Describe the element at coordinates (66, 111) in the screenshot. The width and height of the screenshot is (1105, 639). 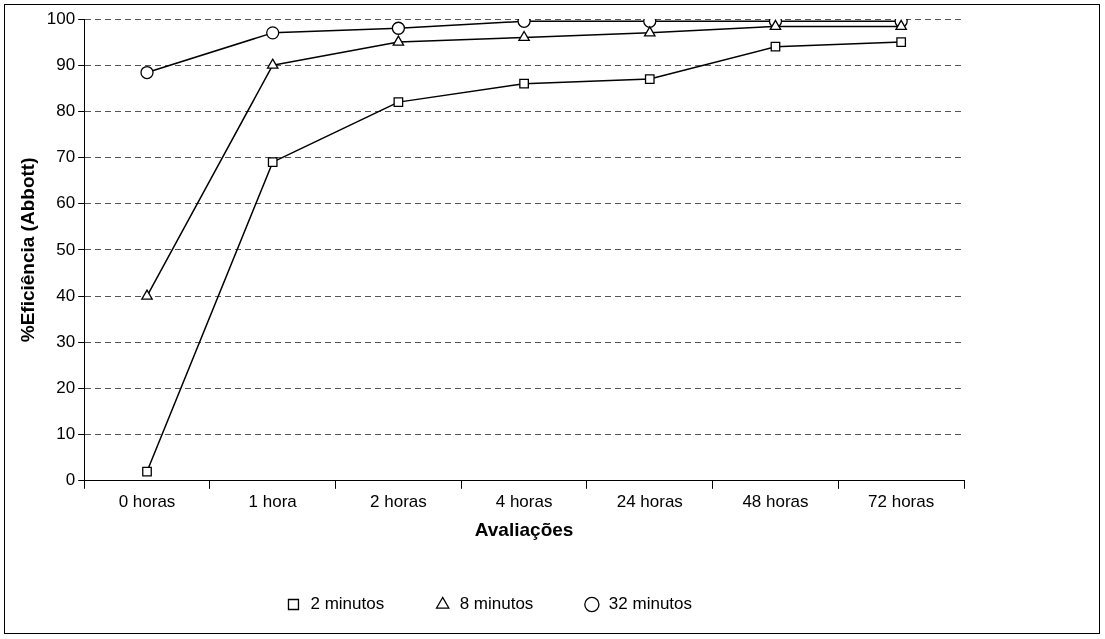
I see `y-tick-label: 80` at that location.